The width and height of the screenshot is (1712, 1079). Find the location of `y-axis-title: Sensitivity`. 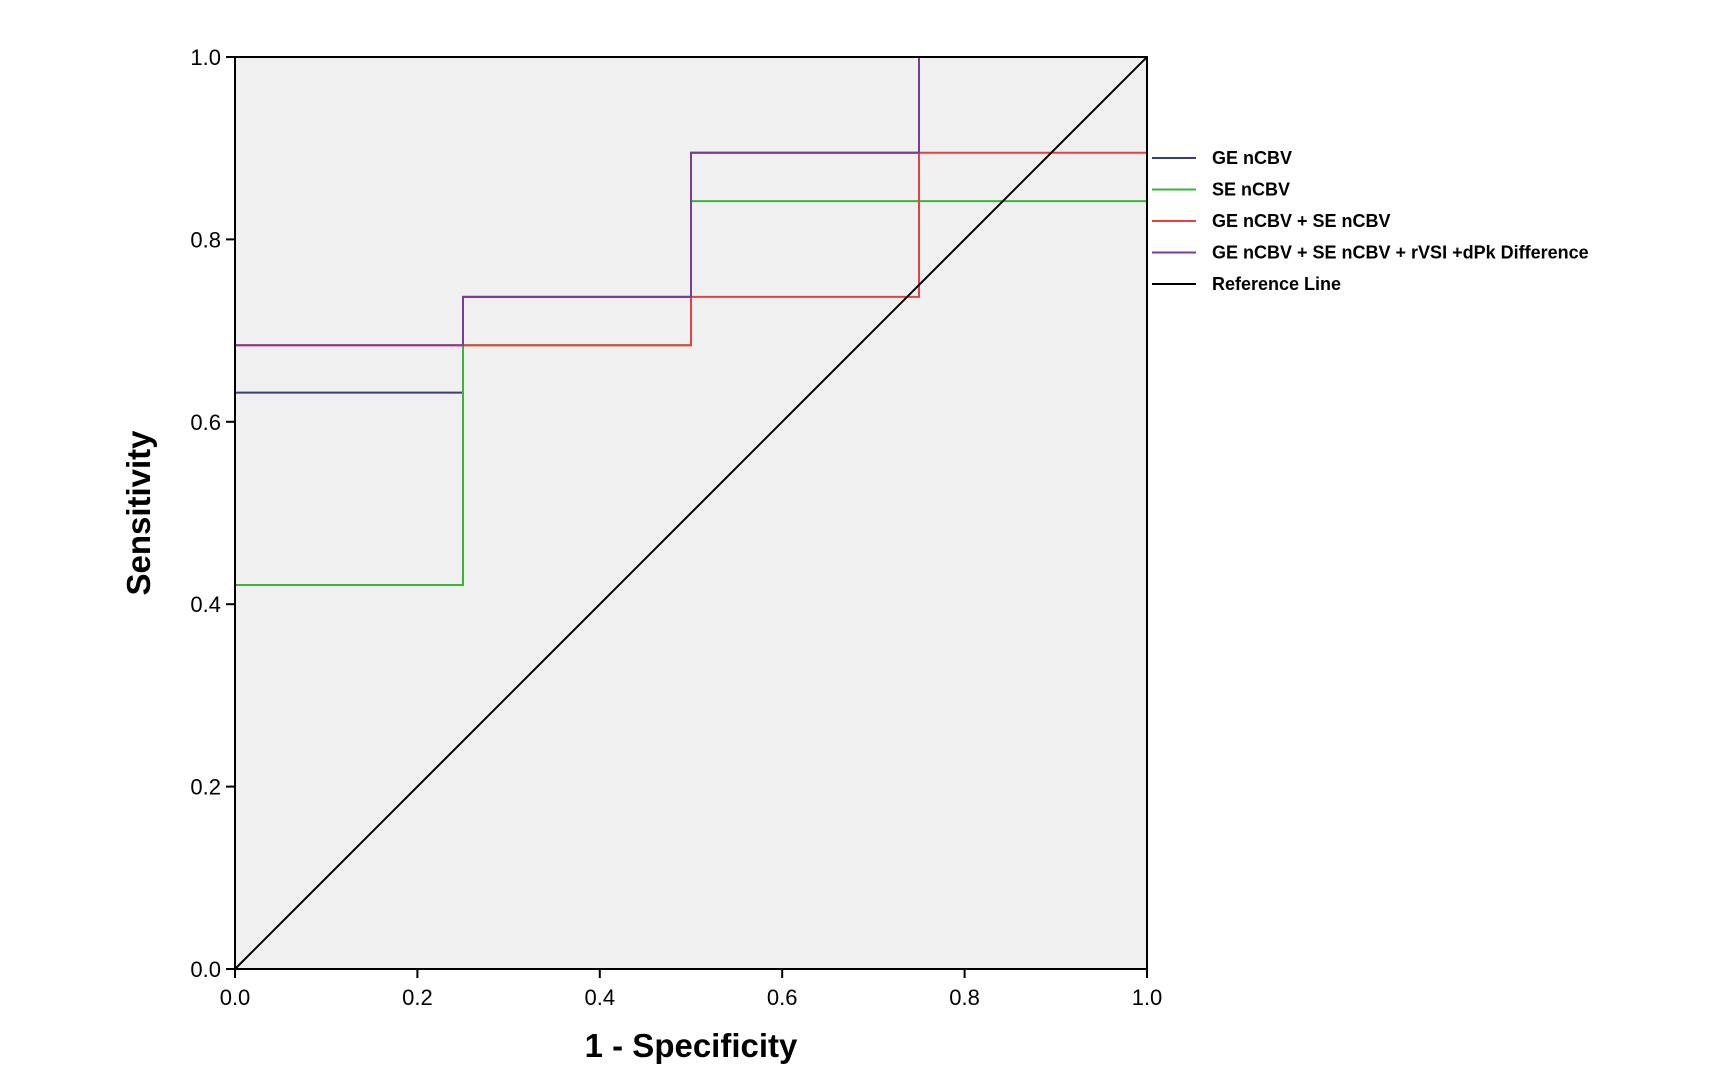

y-axis-title: Sensitivity is located at coordinates (138, 513).